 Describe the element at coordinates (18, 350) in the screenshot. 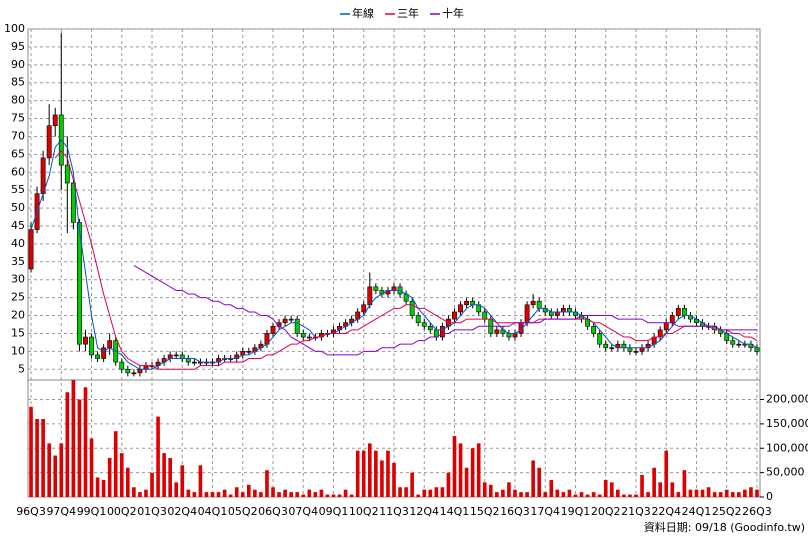

I see `y-tick-label: 10` at that location.